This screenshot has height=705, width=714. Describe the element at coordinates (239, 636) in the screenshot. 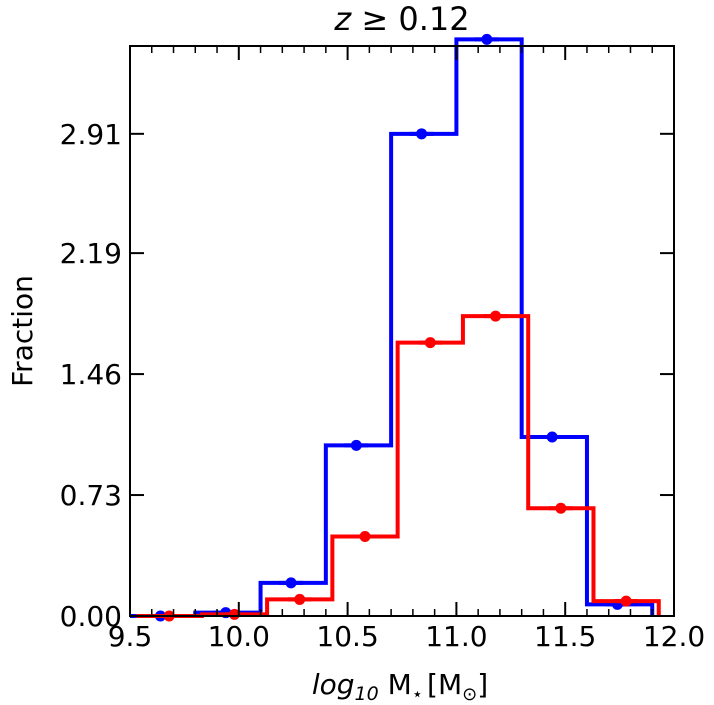

I see `x-tick-label: 10.0` at that location.